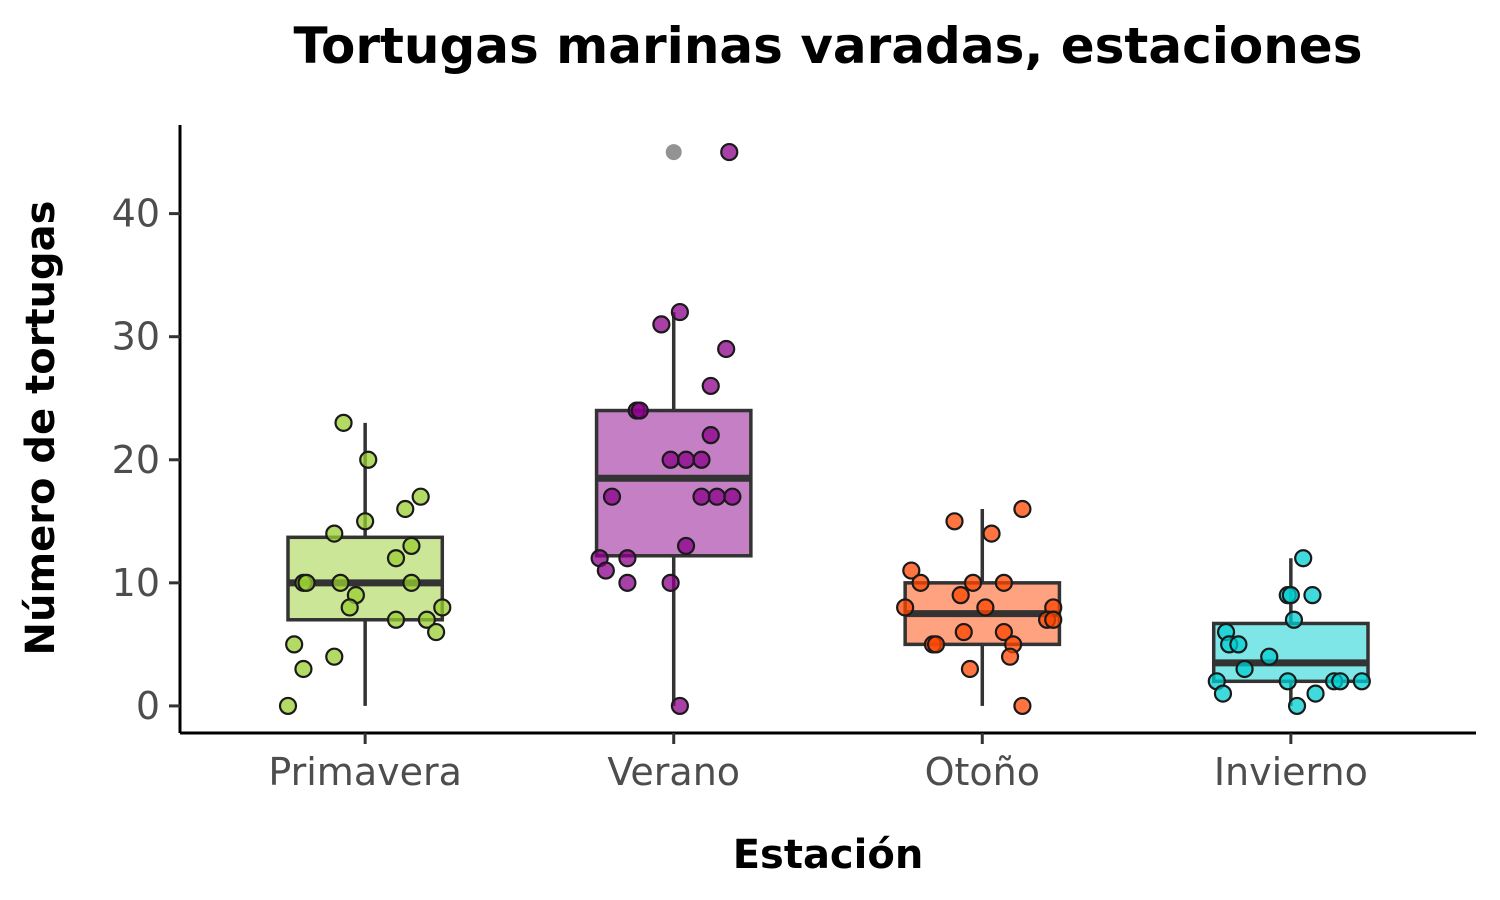 This screenshot has height=900, width=1500. I want to click on x-tick-label: Invierno, so click(1291, 772).